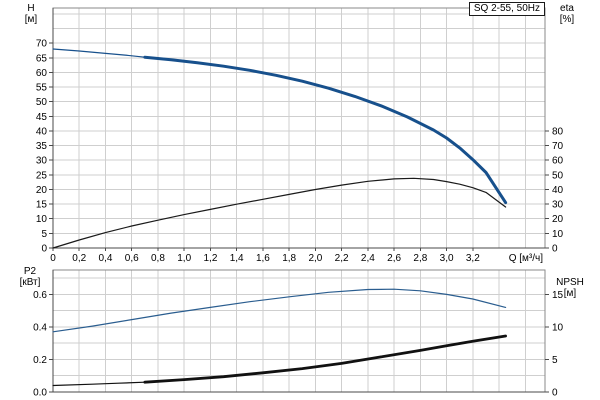 This screenshot has width=600, height=400. What do you see at coordinates (555, 360) in the screenshot?
I see `right-tick-label: 5` at bounding box center [555, 360].